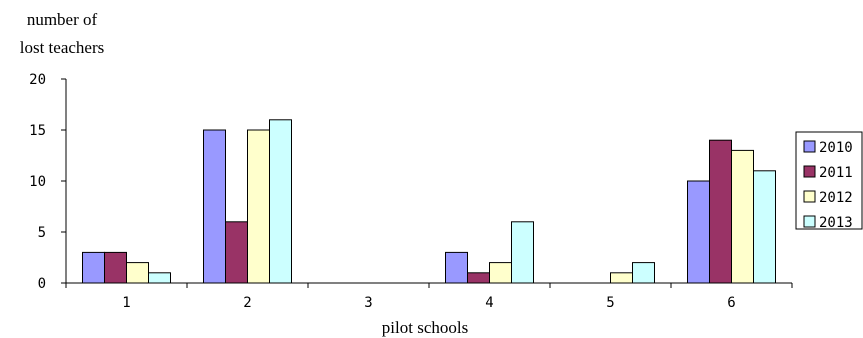 The width and height of the screenshot is (863, 338). Describe the element at coordinates (62, 47) in the screenshot. I see `y-axis-title-line-2: lost teachers` at that location.